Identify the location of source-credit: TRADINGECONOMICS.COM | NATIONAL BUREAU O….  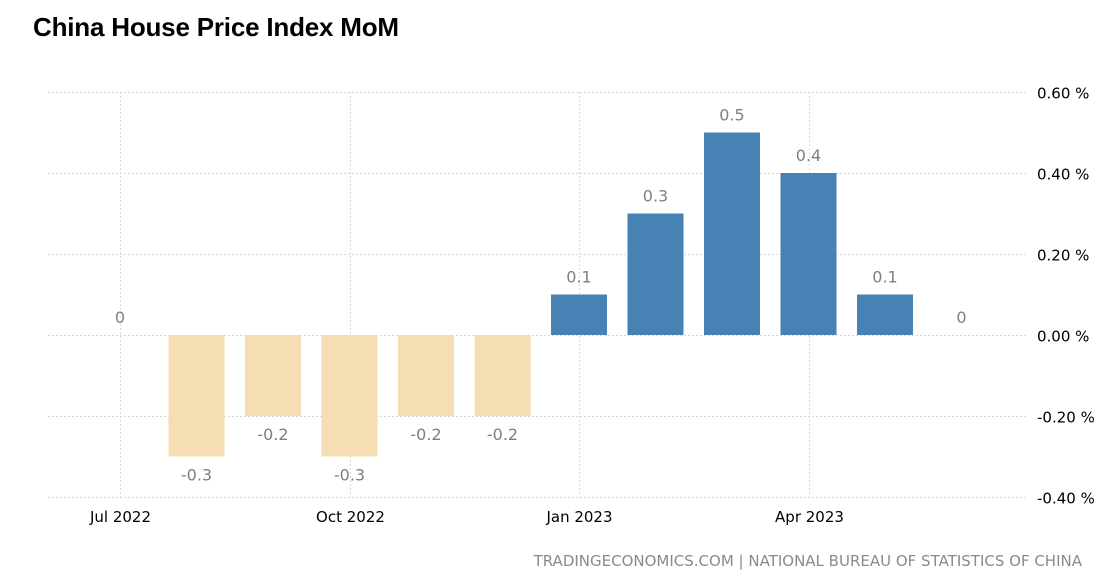
(807, 561).